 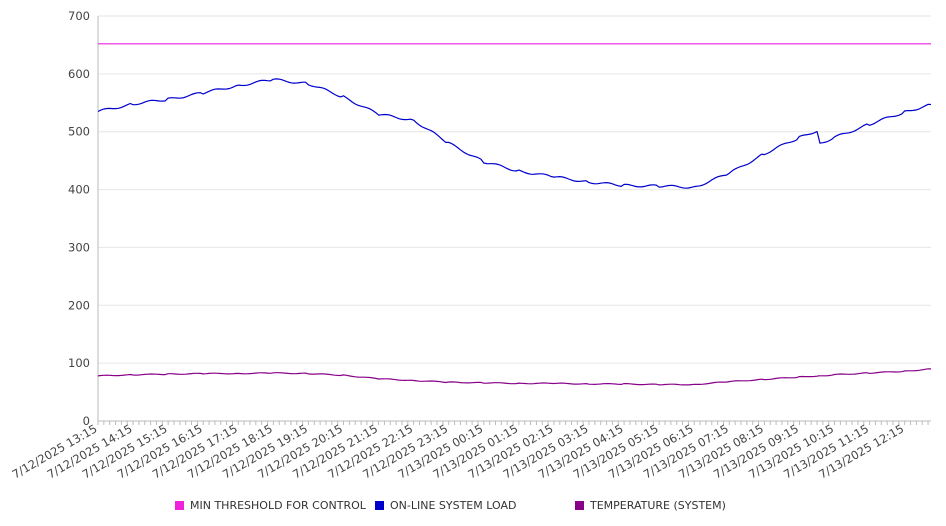 I want to click on legend-swatch-online-system-load, so click(x=379, y=505).